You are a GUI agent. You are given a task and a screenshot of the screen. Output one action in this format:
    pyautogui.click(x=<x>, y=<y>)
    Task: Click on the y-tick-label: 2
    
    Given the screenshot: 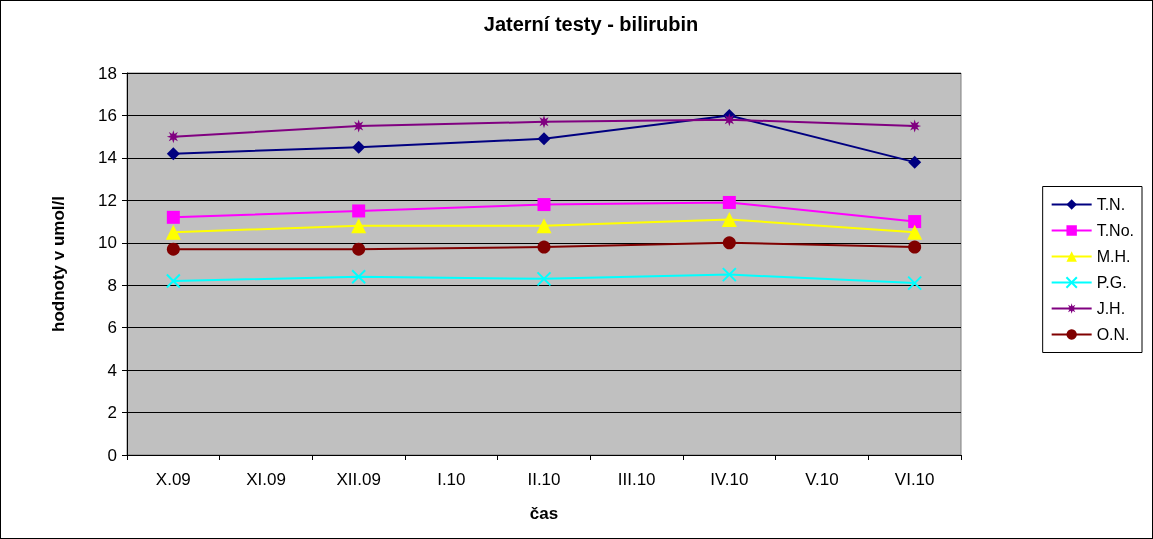 What is the action you would take?
    pyautogui.click(x=112, y=413)
    